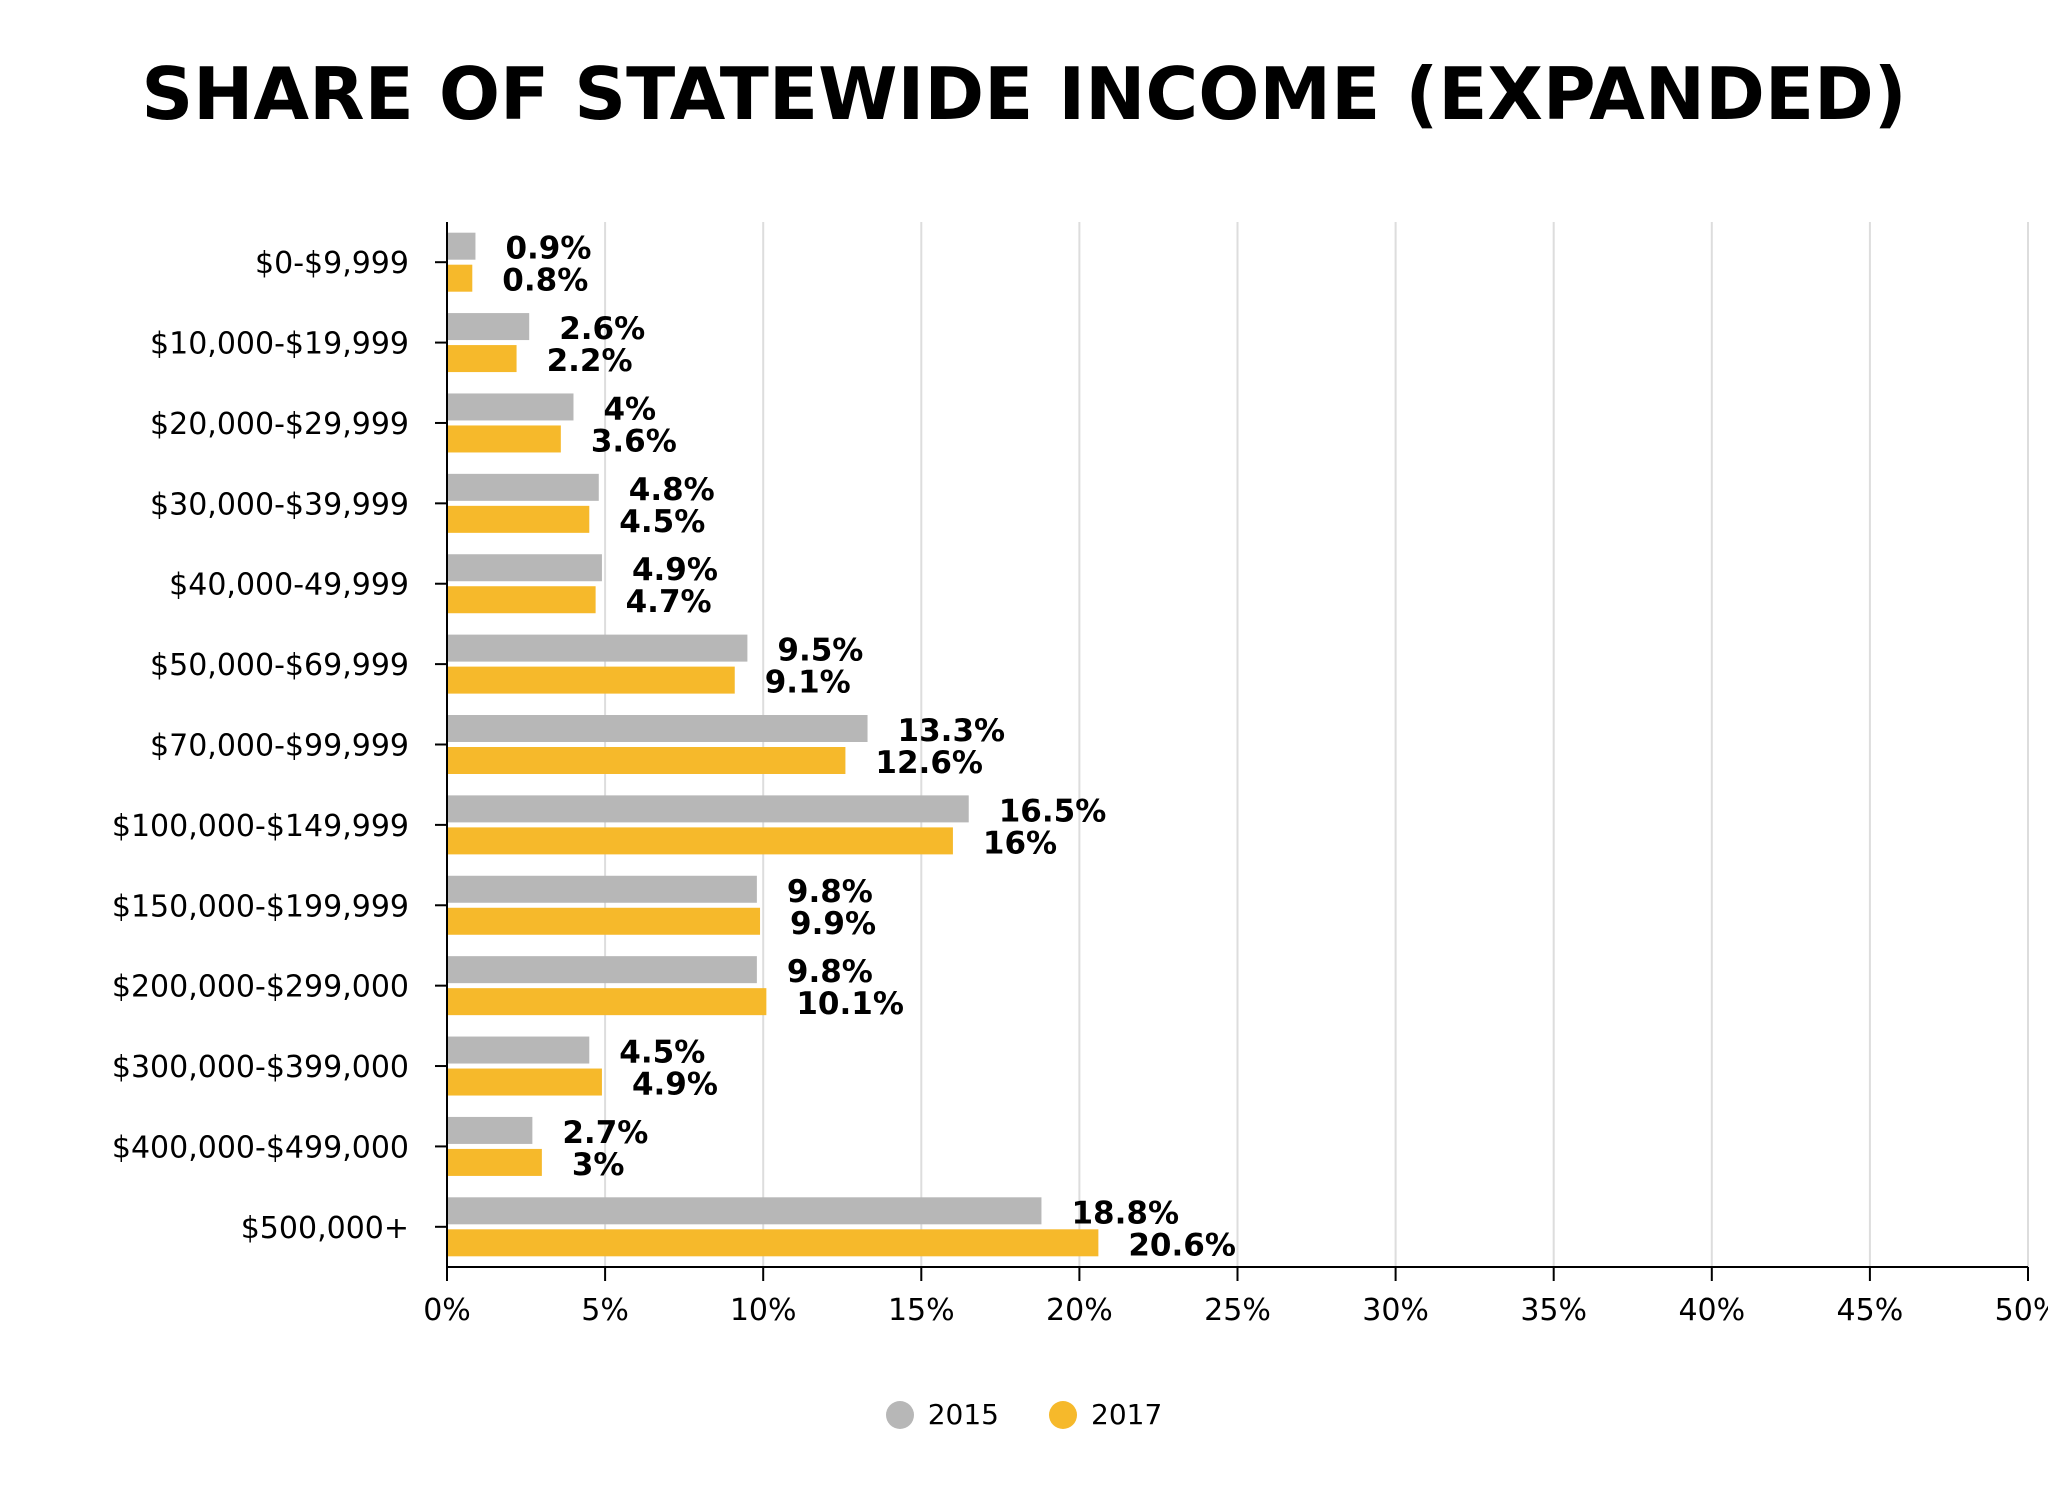 Image resolution: width=2048 pixels, height=1506 pixels. Describe the element at coordinates (662, 522) in the screenshot. I see `data-label-2017: 4.5%` at that location.